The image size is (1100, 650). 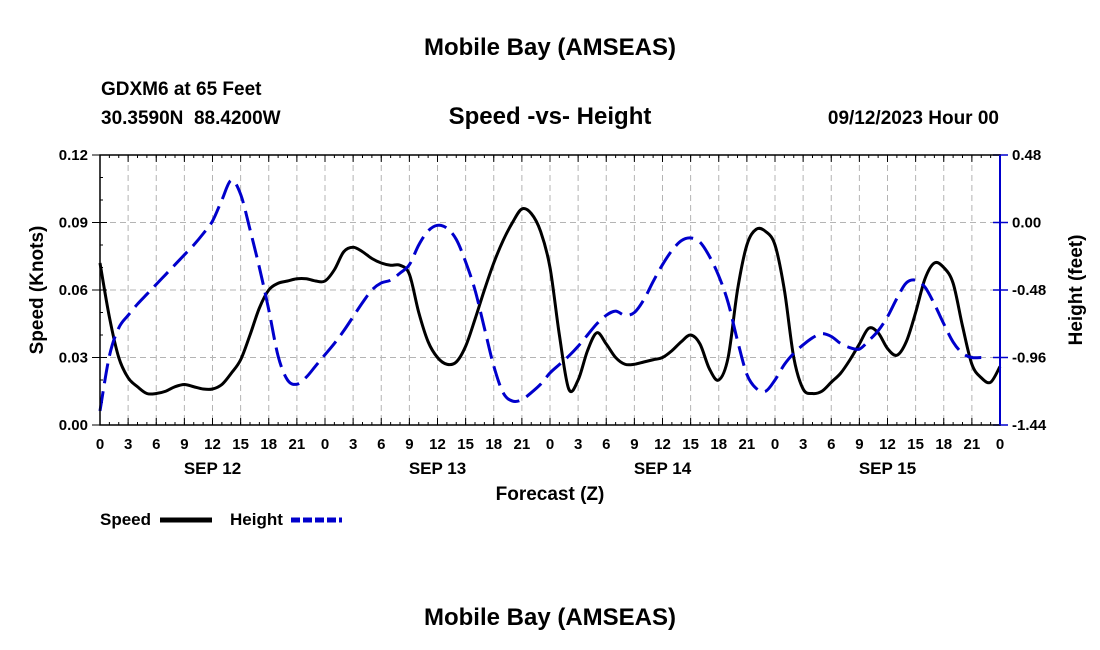 What do you see at coordinates (437, 468) in the screenshot?
I see `day-label: SEP 13` at bounding box center [437, 468].